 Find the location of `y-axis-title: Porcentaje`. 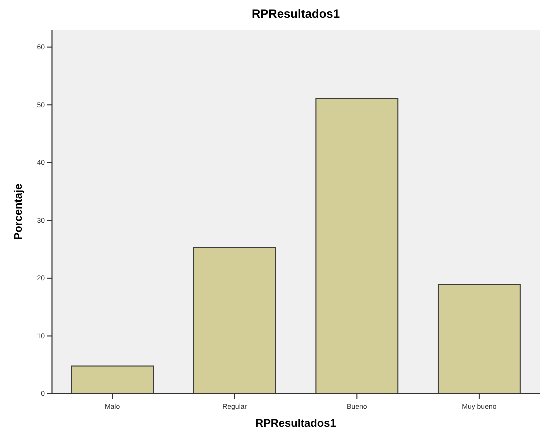

y-axis-title: Porcentaje is located at coordinates (19, 212).